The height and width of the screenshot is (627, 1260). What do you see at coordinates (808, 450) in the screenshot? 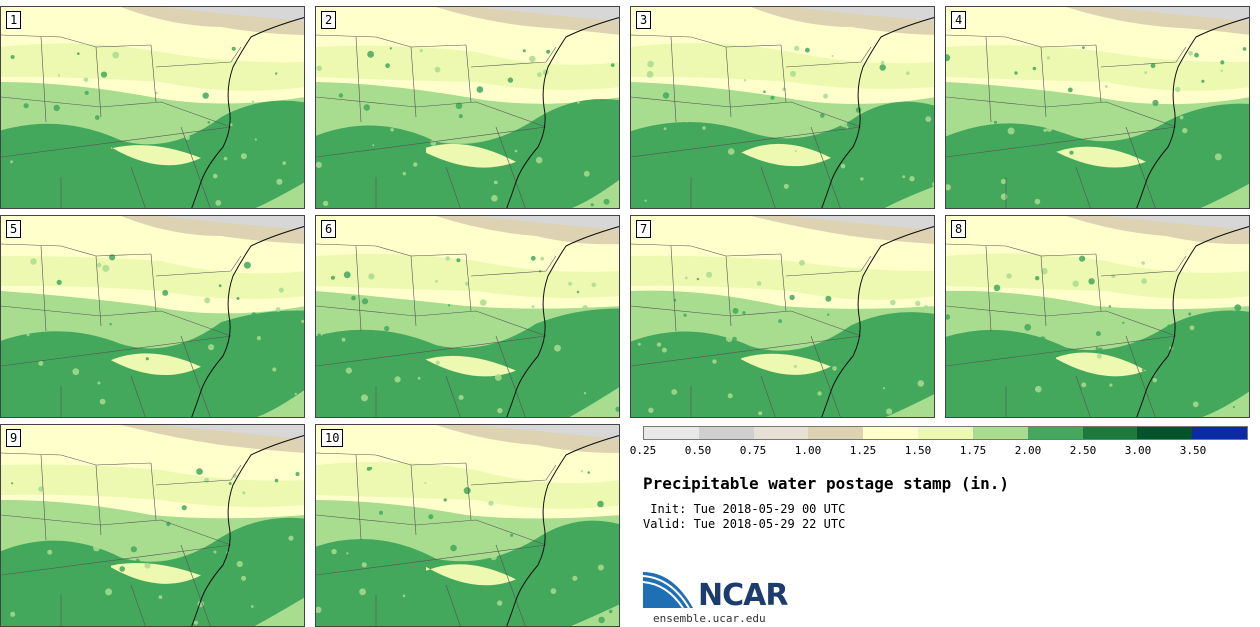
I see `colorbar-tick-label: 1.00` at bounding box center [808, 450].